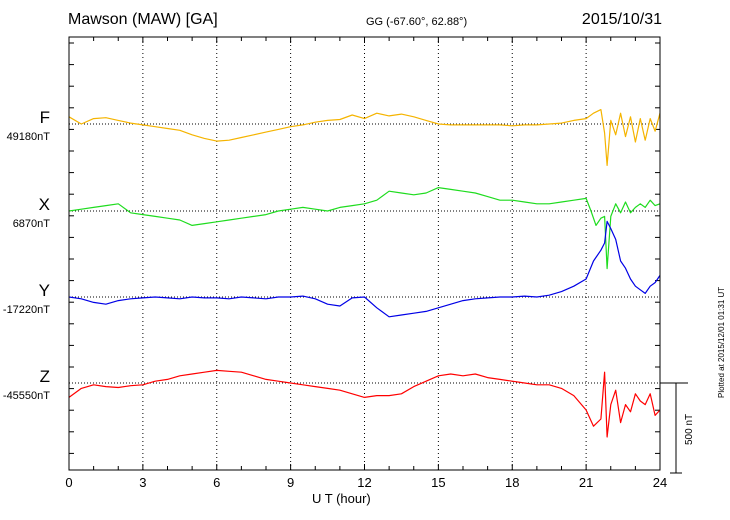 The image size is (730, 520). I want to click on x-tick-label-21: 21, so click(586, 482).